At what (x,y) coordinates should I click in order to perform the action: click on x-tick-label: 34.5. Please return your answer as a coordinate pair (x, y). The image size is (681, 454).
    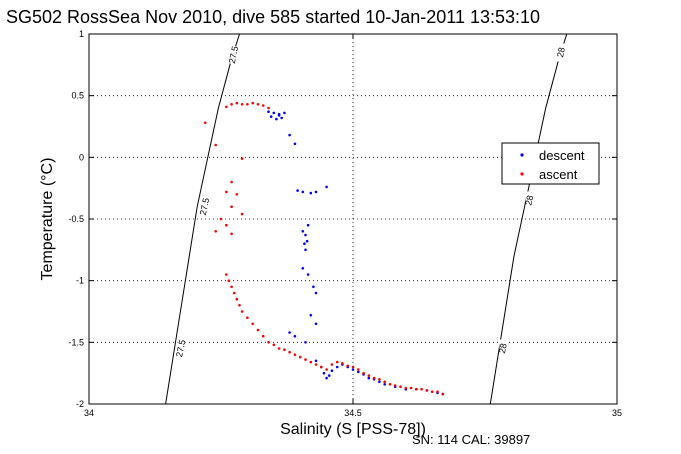
    Looking at the image, I should click on (353, 413).